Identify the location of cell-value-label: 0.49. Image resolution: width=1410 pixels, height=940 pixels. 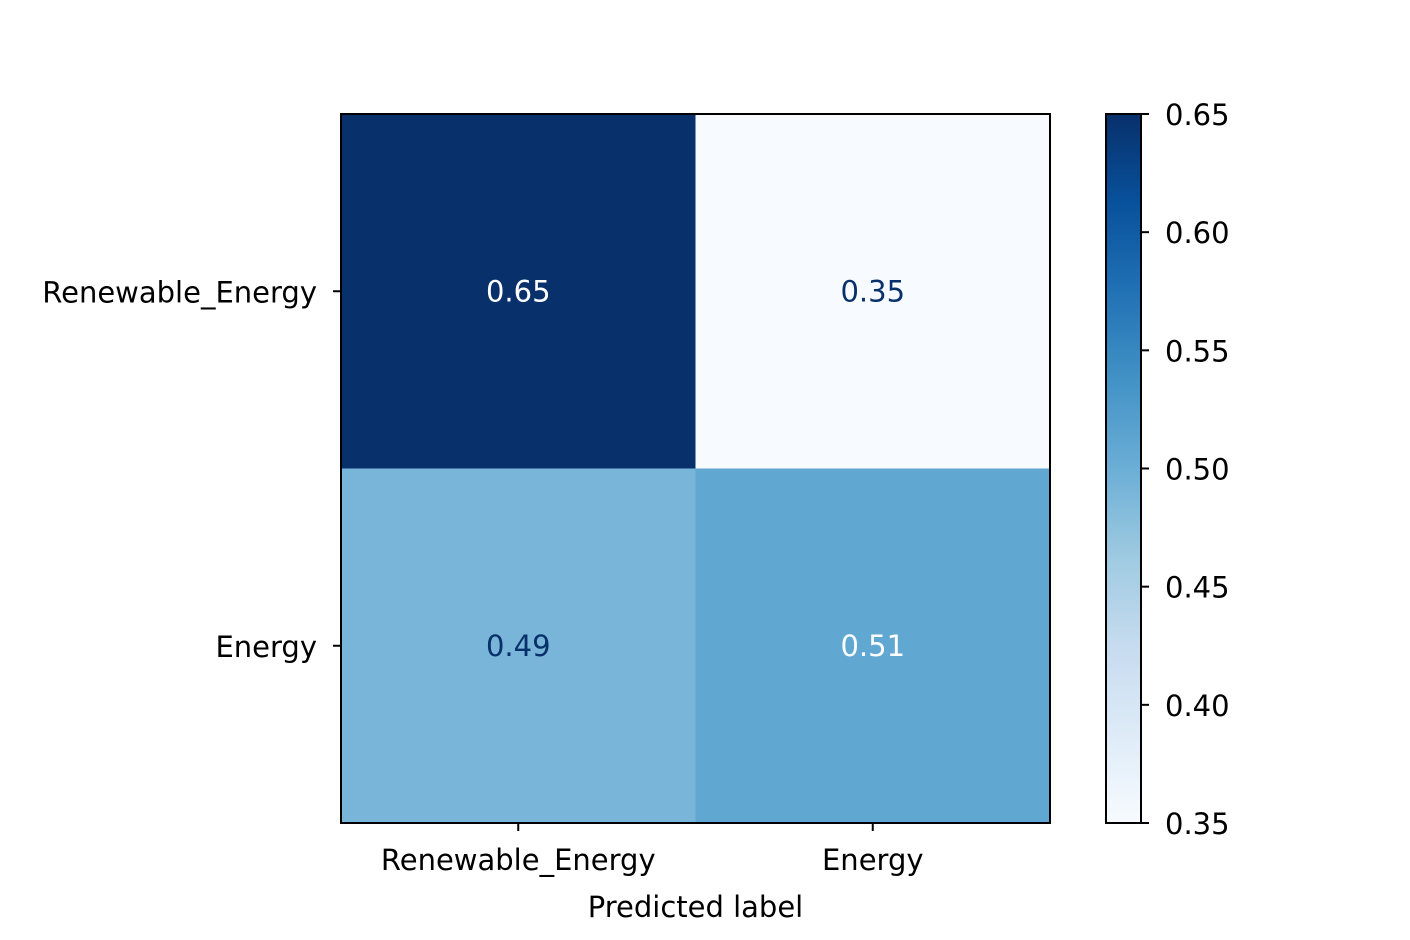
(518, 646).